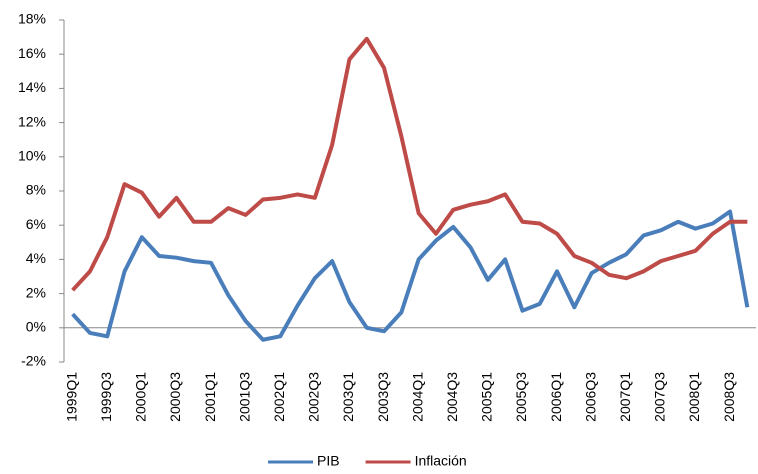 This screenshot has width=758, height=474. I want to click on x-tick-label: 2004Q1, so click(417, 397).